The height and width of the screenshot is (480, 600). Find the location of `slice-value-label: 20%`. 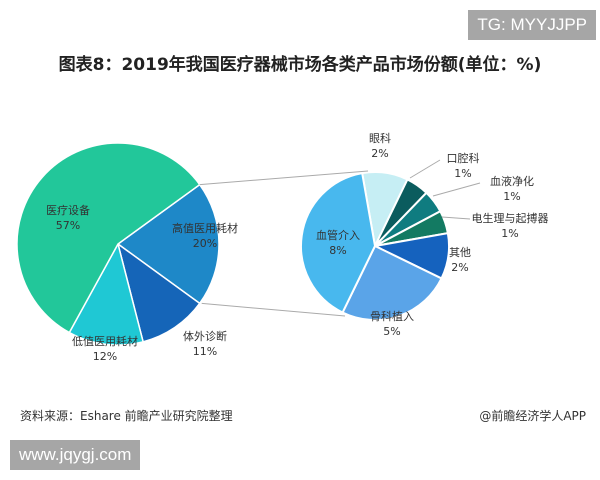

slice-value-label: 20% is located at coordinates (205, 243).